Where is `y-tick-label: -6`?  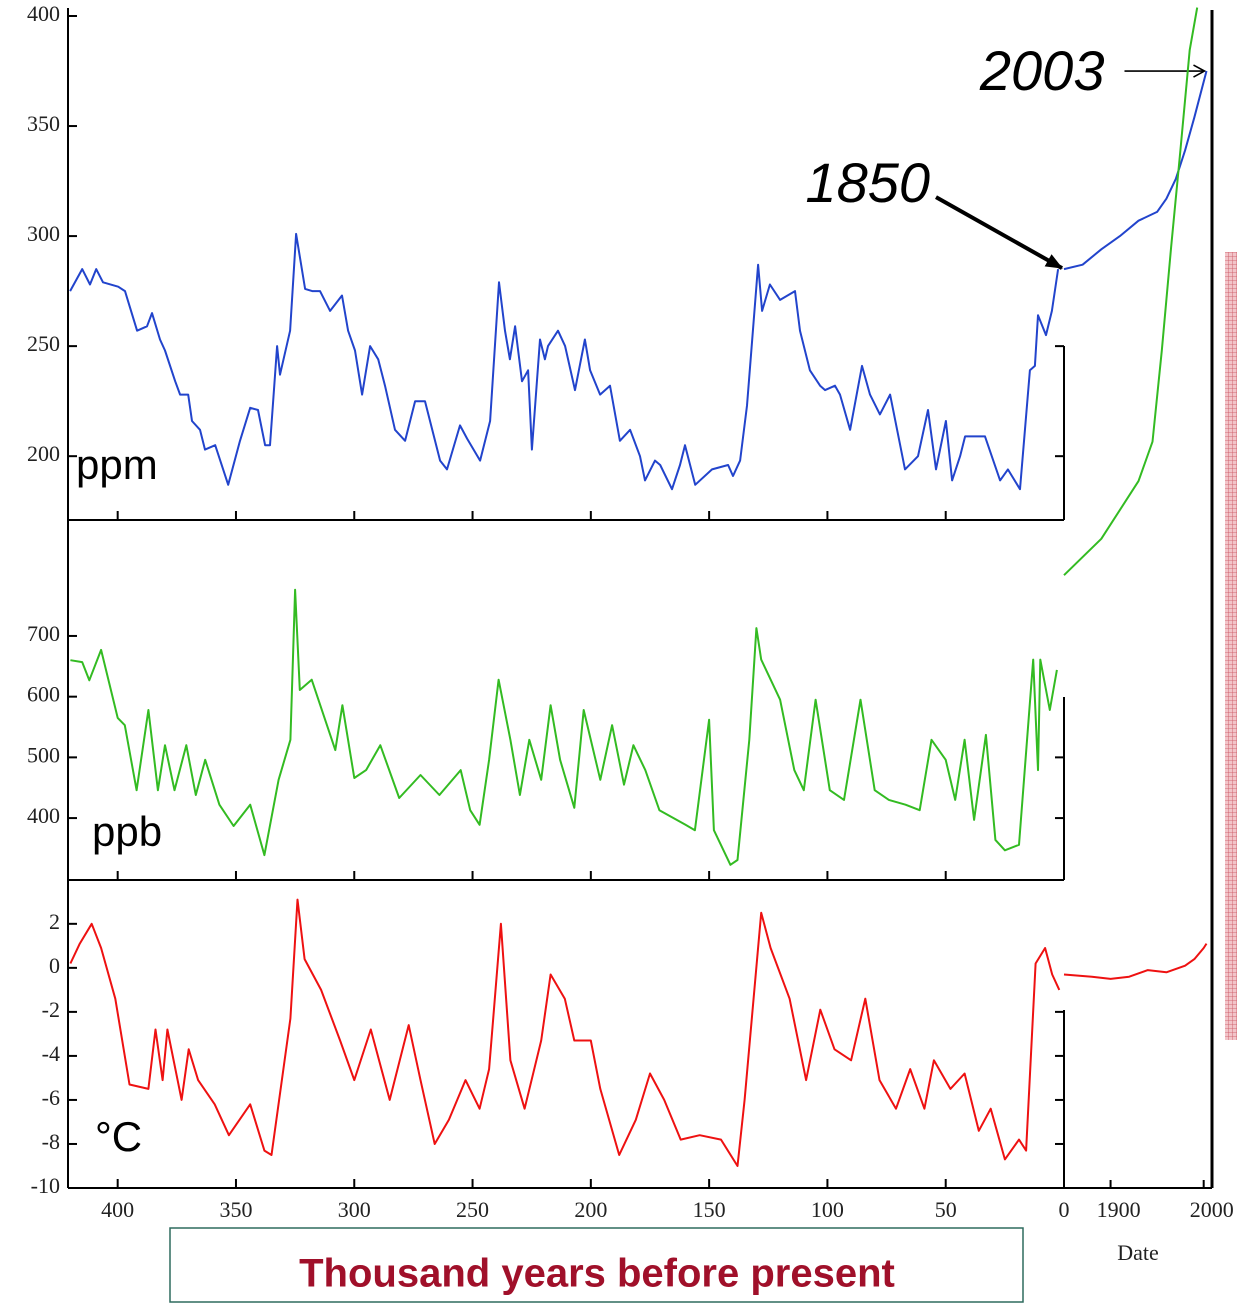
y-tick-label: -6 is located at coordinates (51, 1097).